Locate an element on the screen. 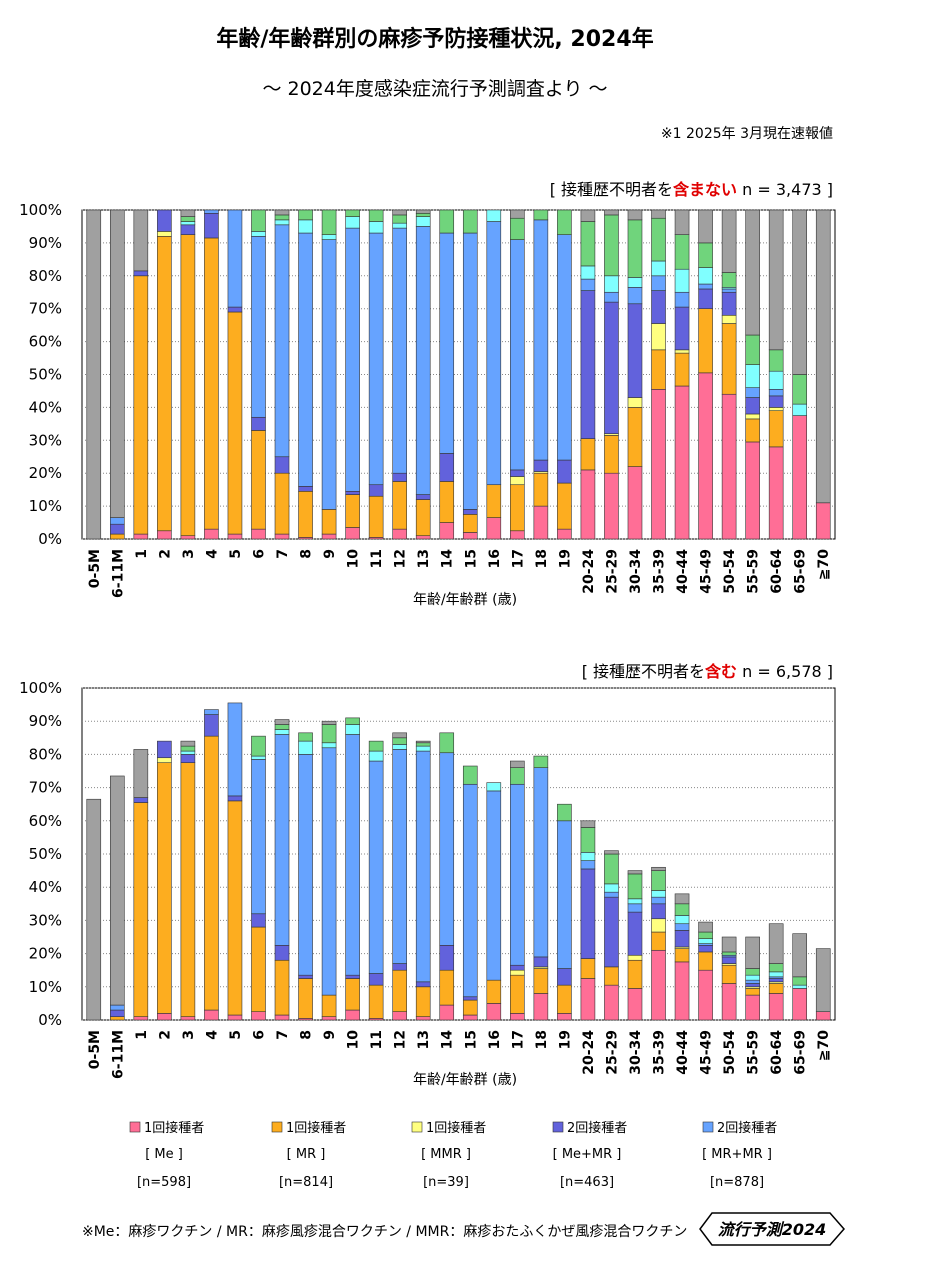 This screenshot has height=1265, width=939. y-tick-label: 90% is located at coordinates (45, 243).